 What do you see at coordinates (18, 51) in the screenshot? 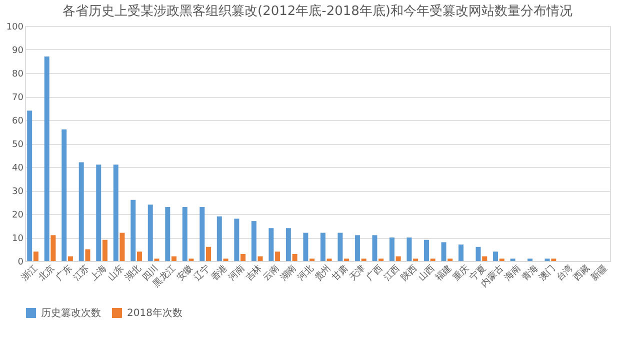
I see `y-tick-label: 90` at bounding box center [18, 51].